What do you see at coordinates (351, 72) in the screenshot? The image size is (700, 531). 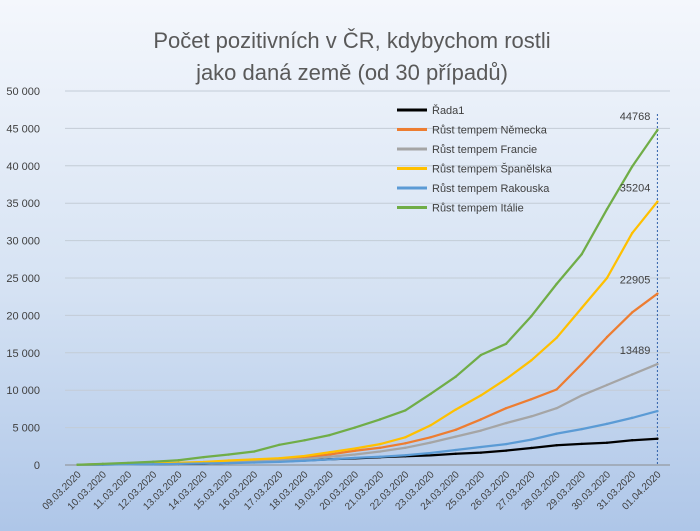 I see `chart-title-line2: jako daná země (od 30 případů)` at bounding box center [351, 72].